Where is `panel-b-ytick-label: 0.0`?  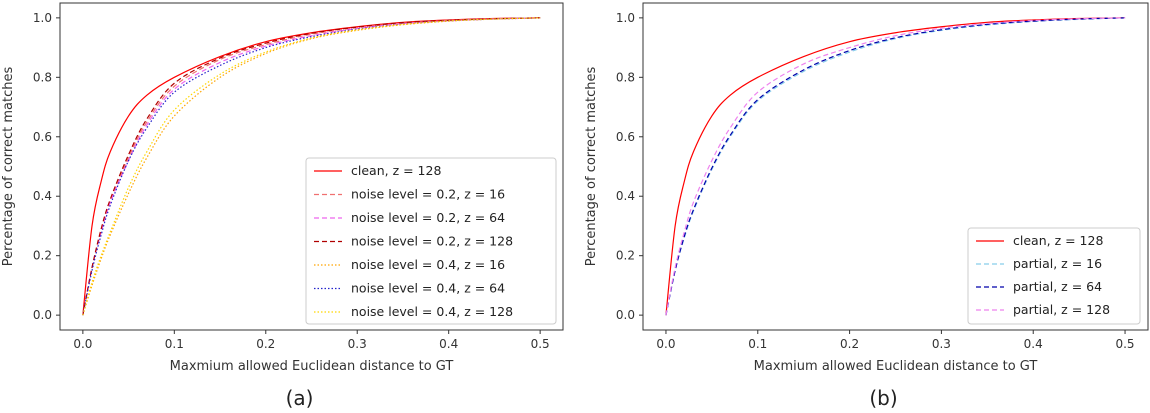
panel-b-ytick-label: 0.0 is located at coordinates (625, 315).